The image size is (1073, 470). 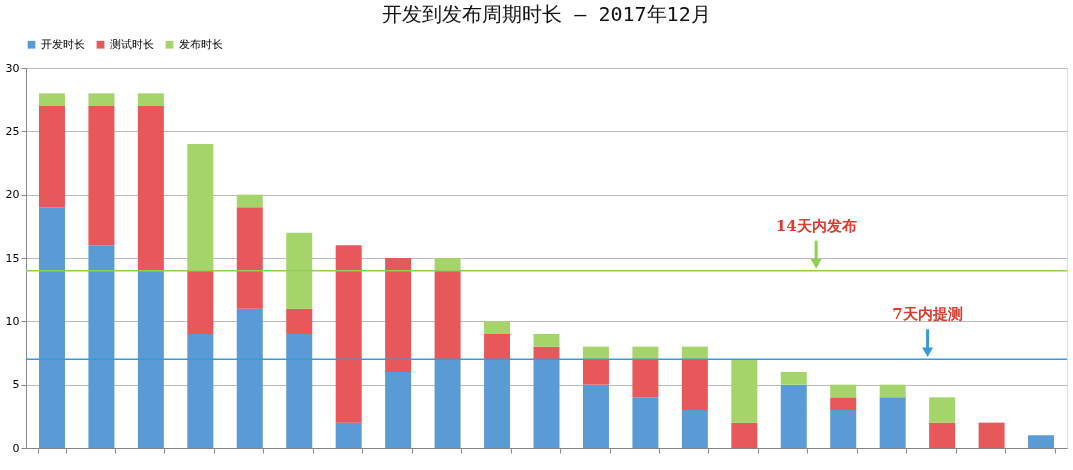 What do you see at coordinates (12, 68) in the screenshot?
I see `y-tick-label: 30` at bounding box center [12, 68].